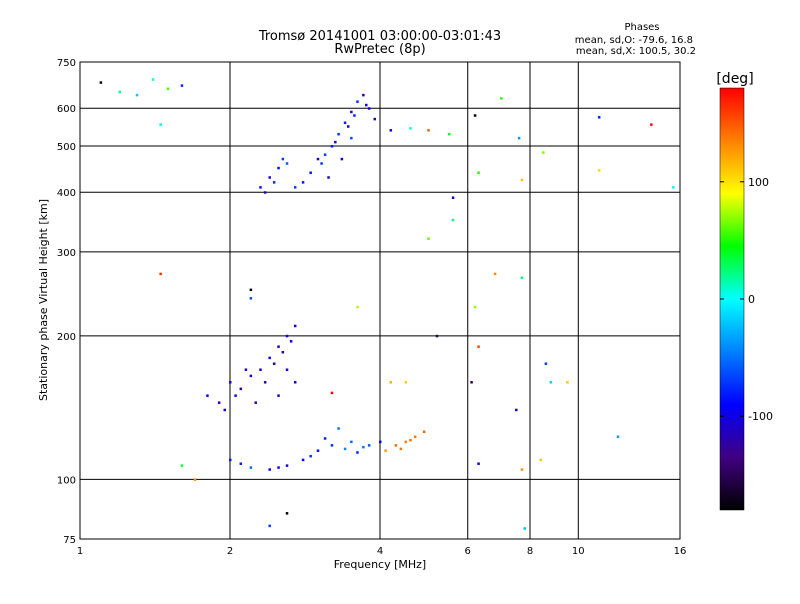  What do you see at coordinates (634, 40) in the screenshot?
I see `phases-legend-o: mean, sd,O: -79.6, 16.8` at bounding box center [634, 40].